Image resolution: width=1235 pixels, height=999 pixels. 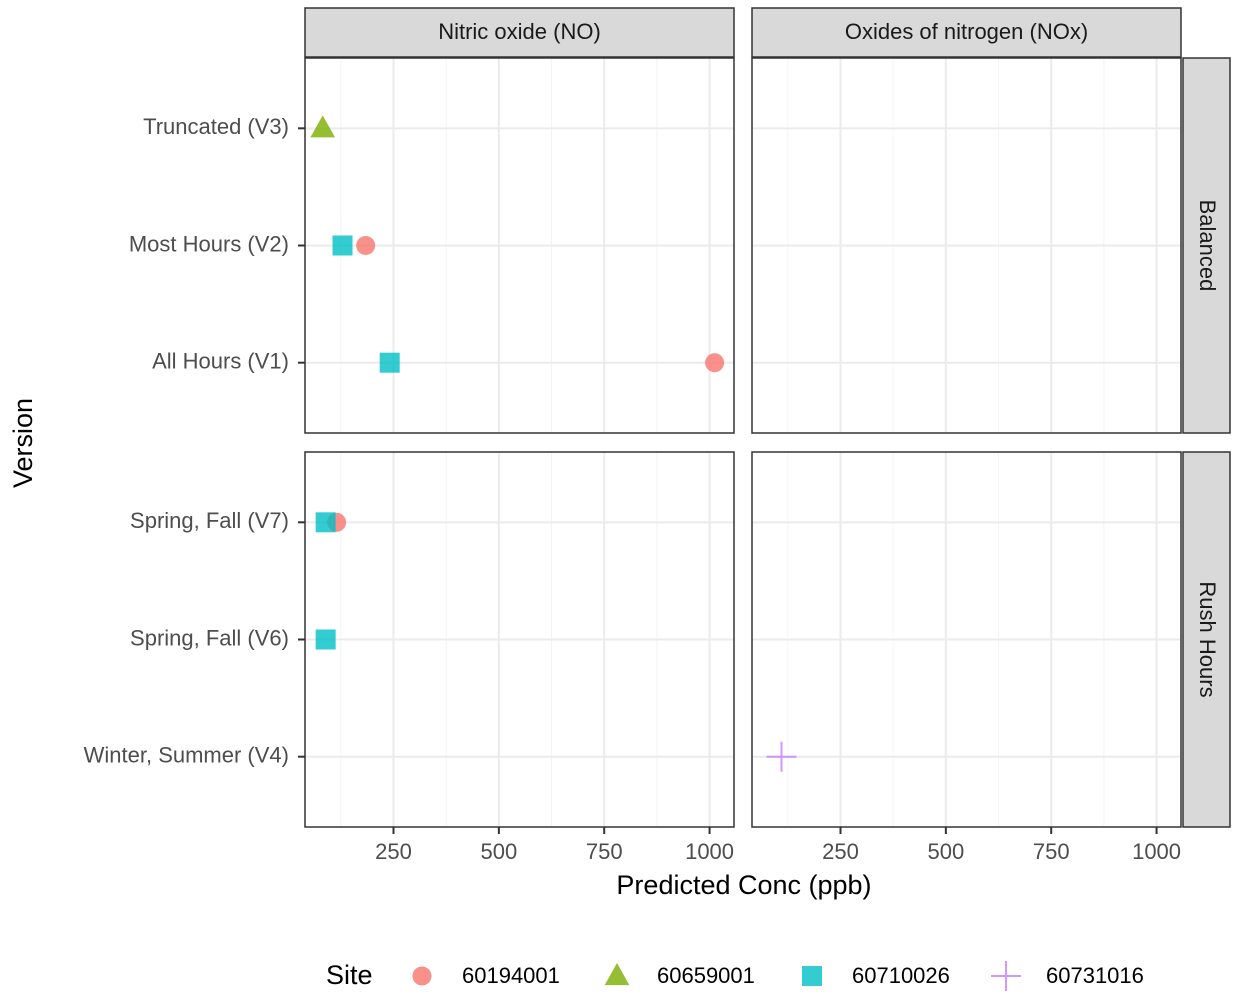 What do you see at coordinates (1095, 975) in the screenshot?
I see `legend-label: 60731016` at bounding box center [1095, 975].